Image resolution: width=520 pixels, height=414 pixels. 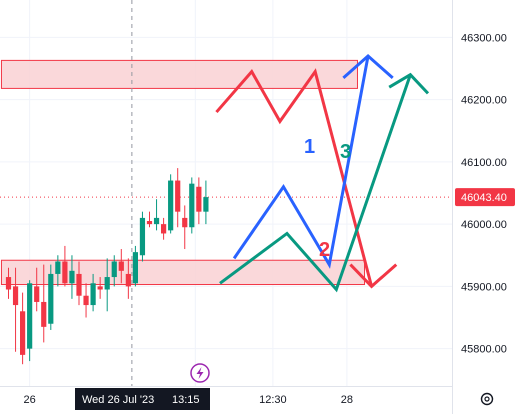 I want to click on support-zone, so click(x=183, y=272).